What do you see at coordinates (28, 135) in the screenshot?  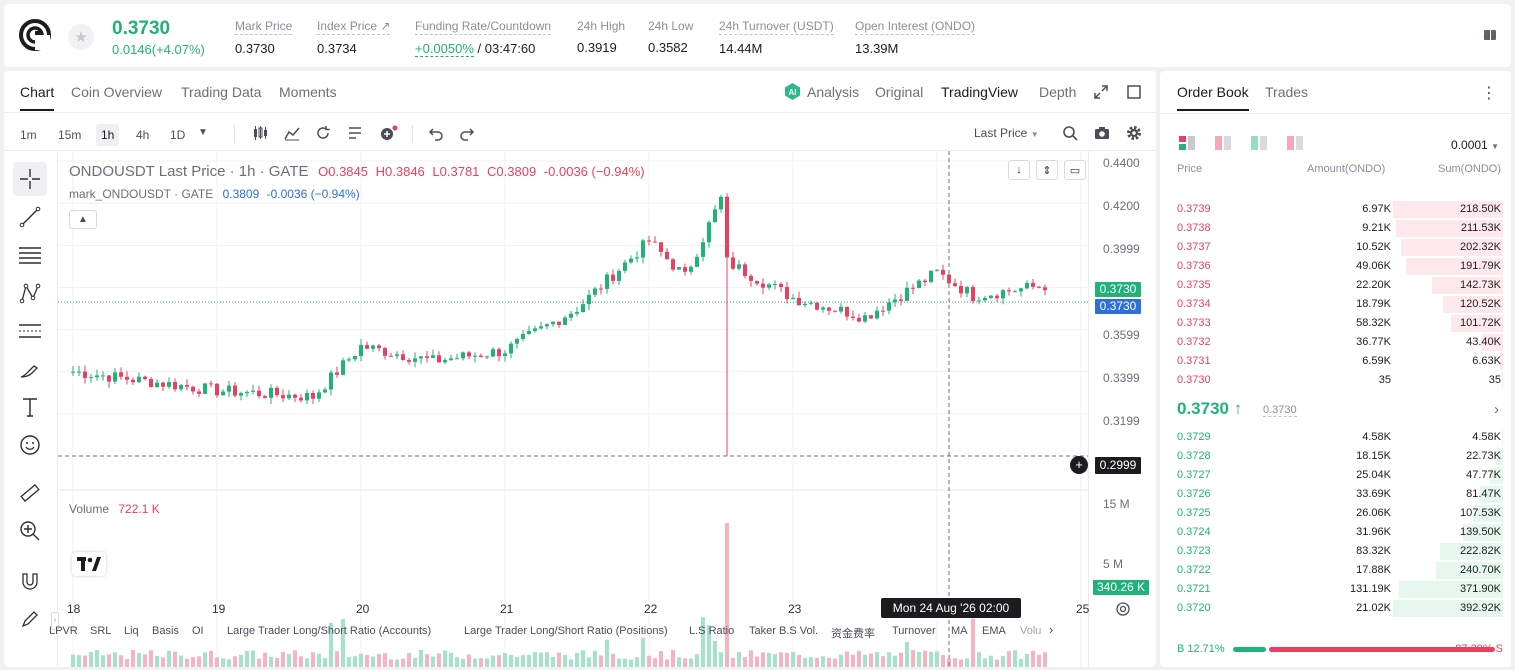 I see `timeframe-1m: 1m` at bounding box center [28, 135].